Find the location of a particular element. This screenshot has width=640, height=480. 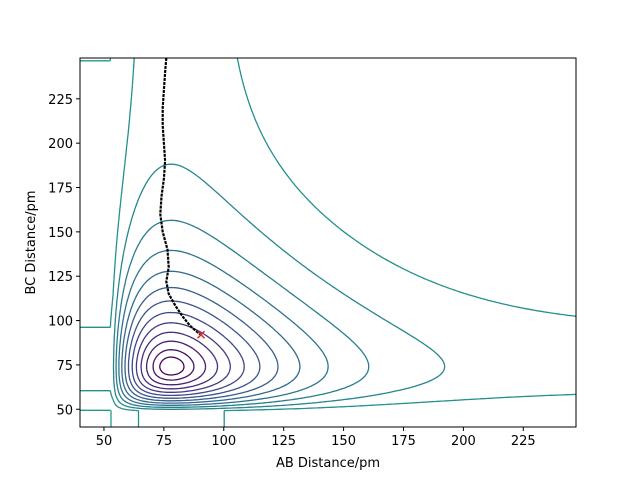

y-axis-label: BC Distance/pm is located at coordinates (31, 242).